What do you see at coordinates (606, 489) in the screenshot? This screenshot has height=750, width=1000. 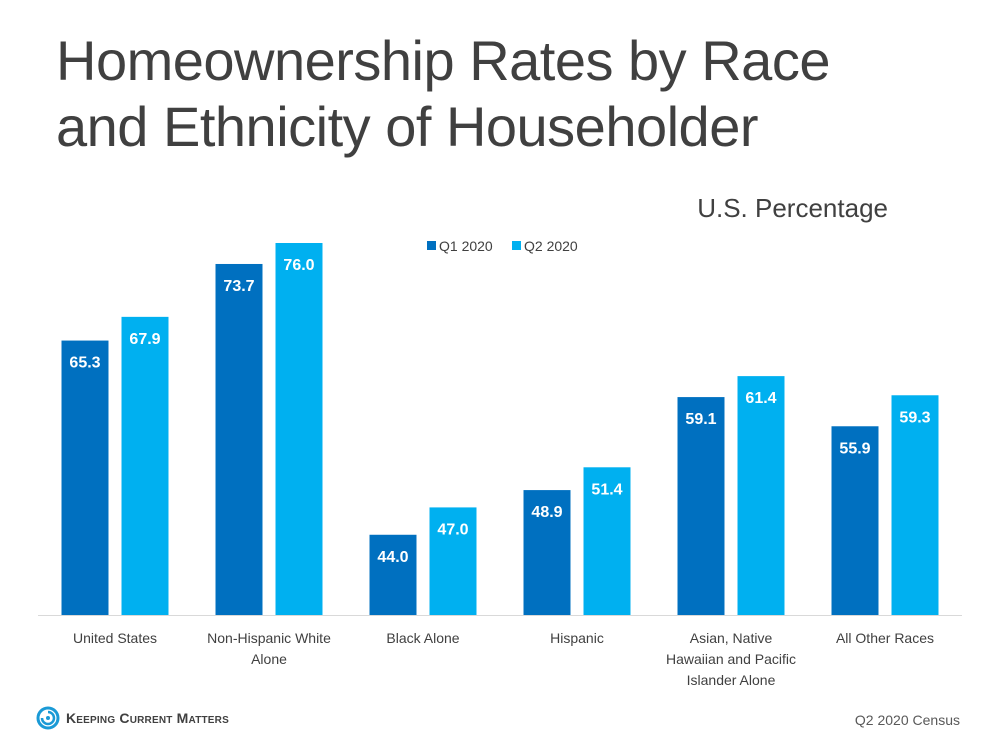 I see `data-label: 51.4` at bounding box center [606, 489].